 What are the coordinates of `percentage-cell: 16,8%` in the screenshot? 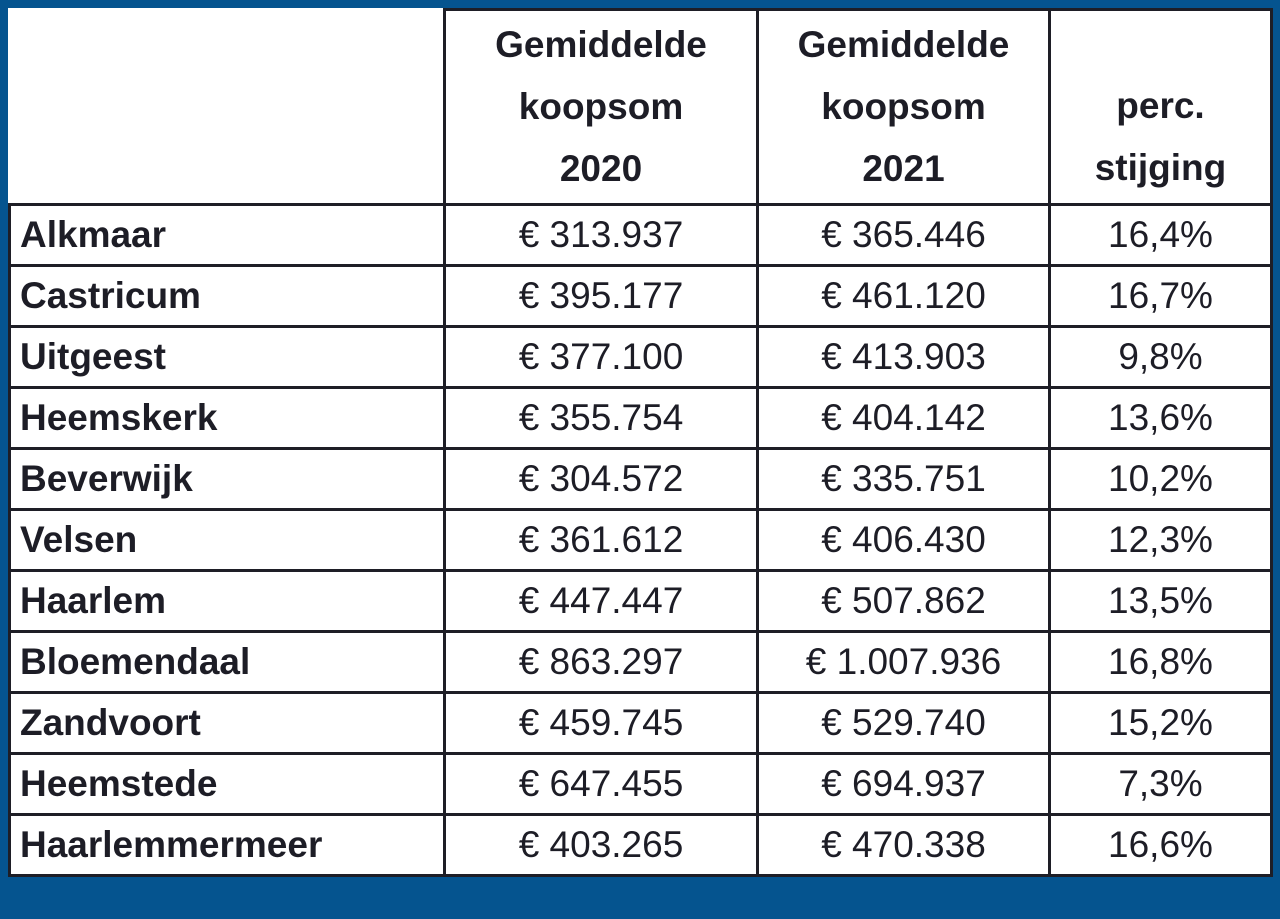 It's located at (1160, 662).